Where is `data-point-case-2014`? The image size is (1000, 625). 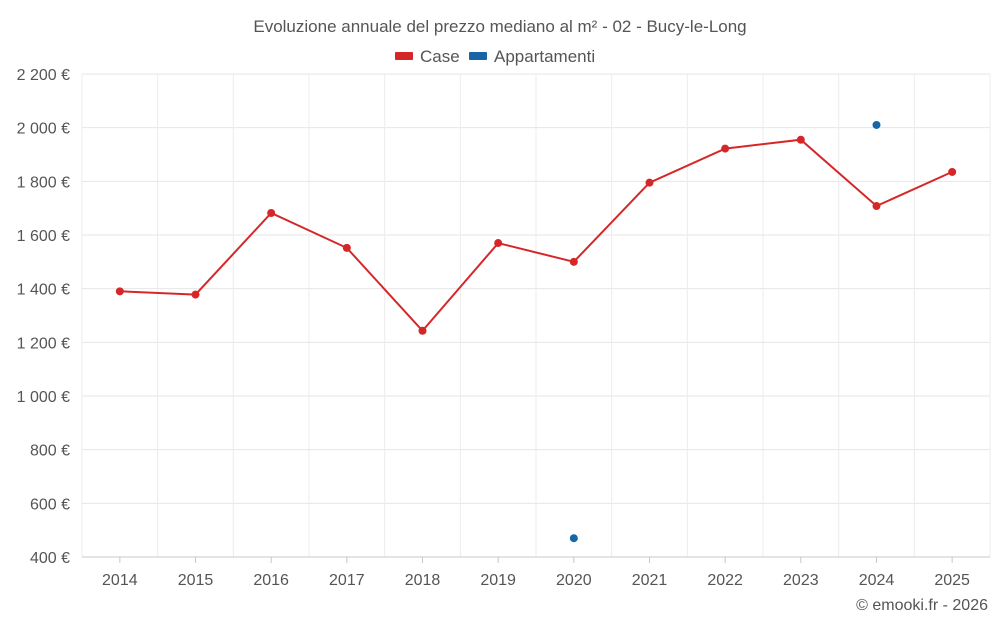 data-point-case-2014 is located at coordinates (119, 291).